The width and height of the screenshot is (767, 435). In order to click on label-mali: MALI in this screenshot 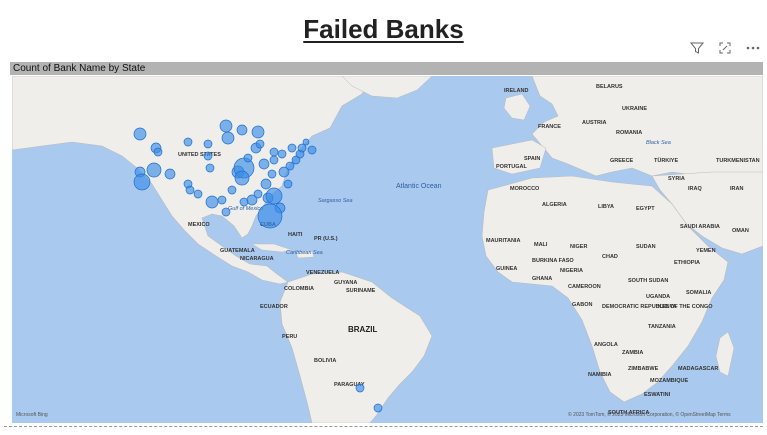, I will do `click(541, 245)`.